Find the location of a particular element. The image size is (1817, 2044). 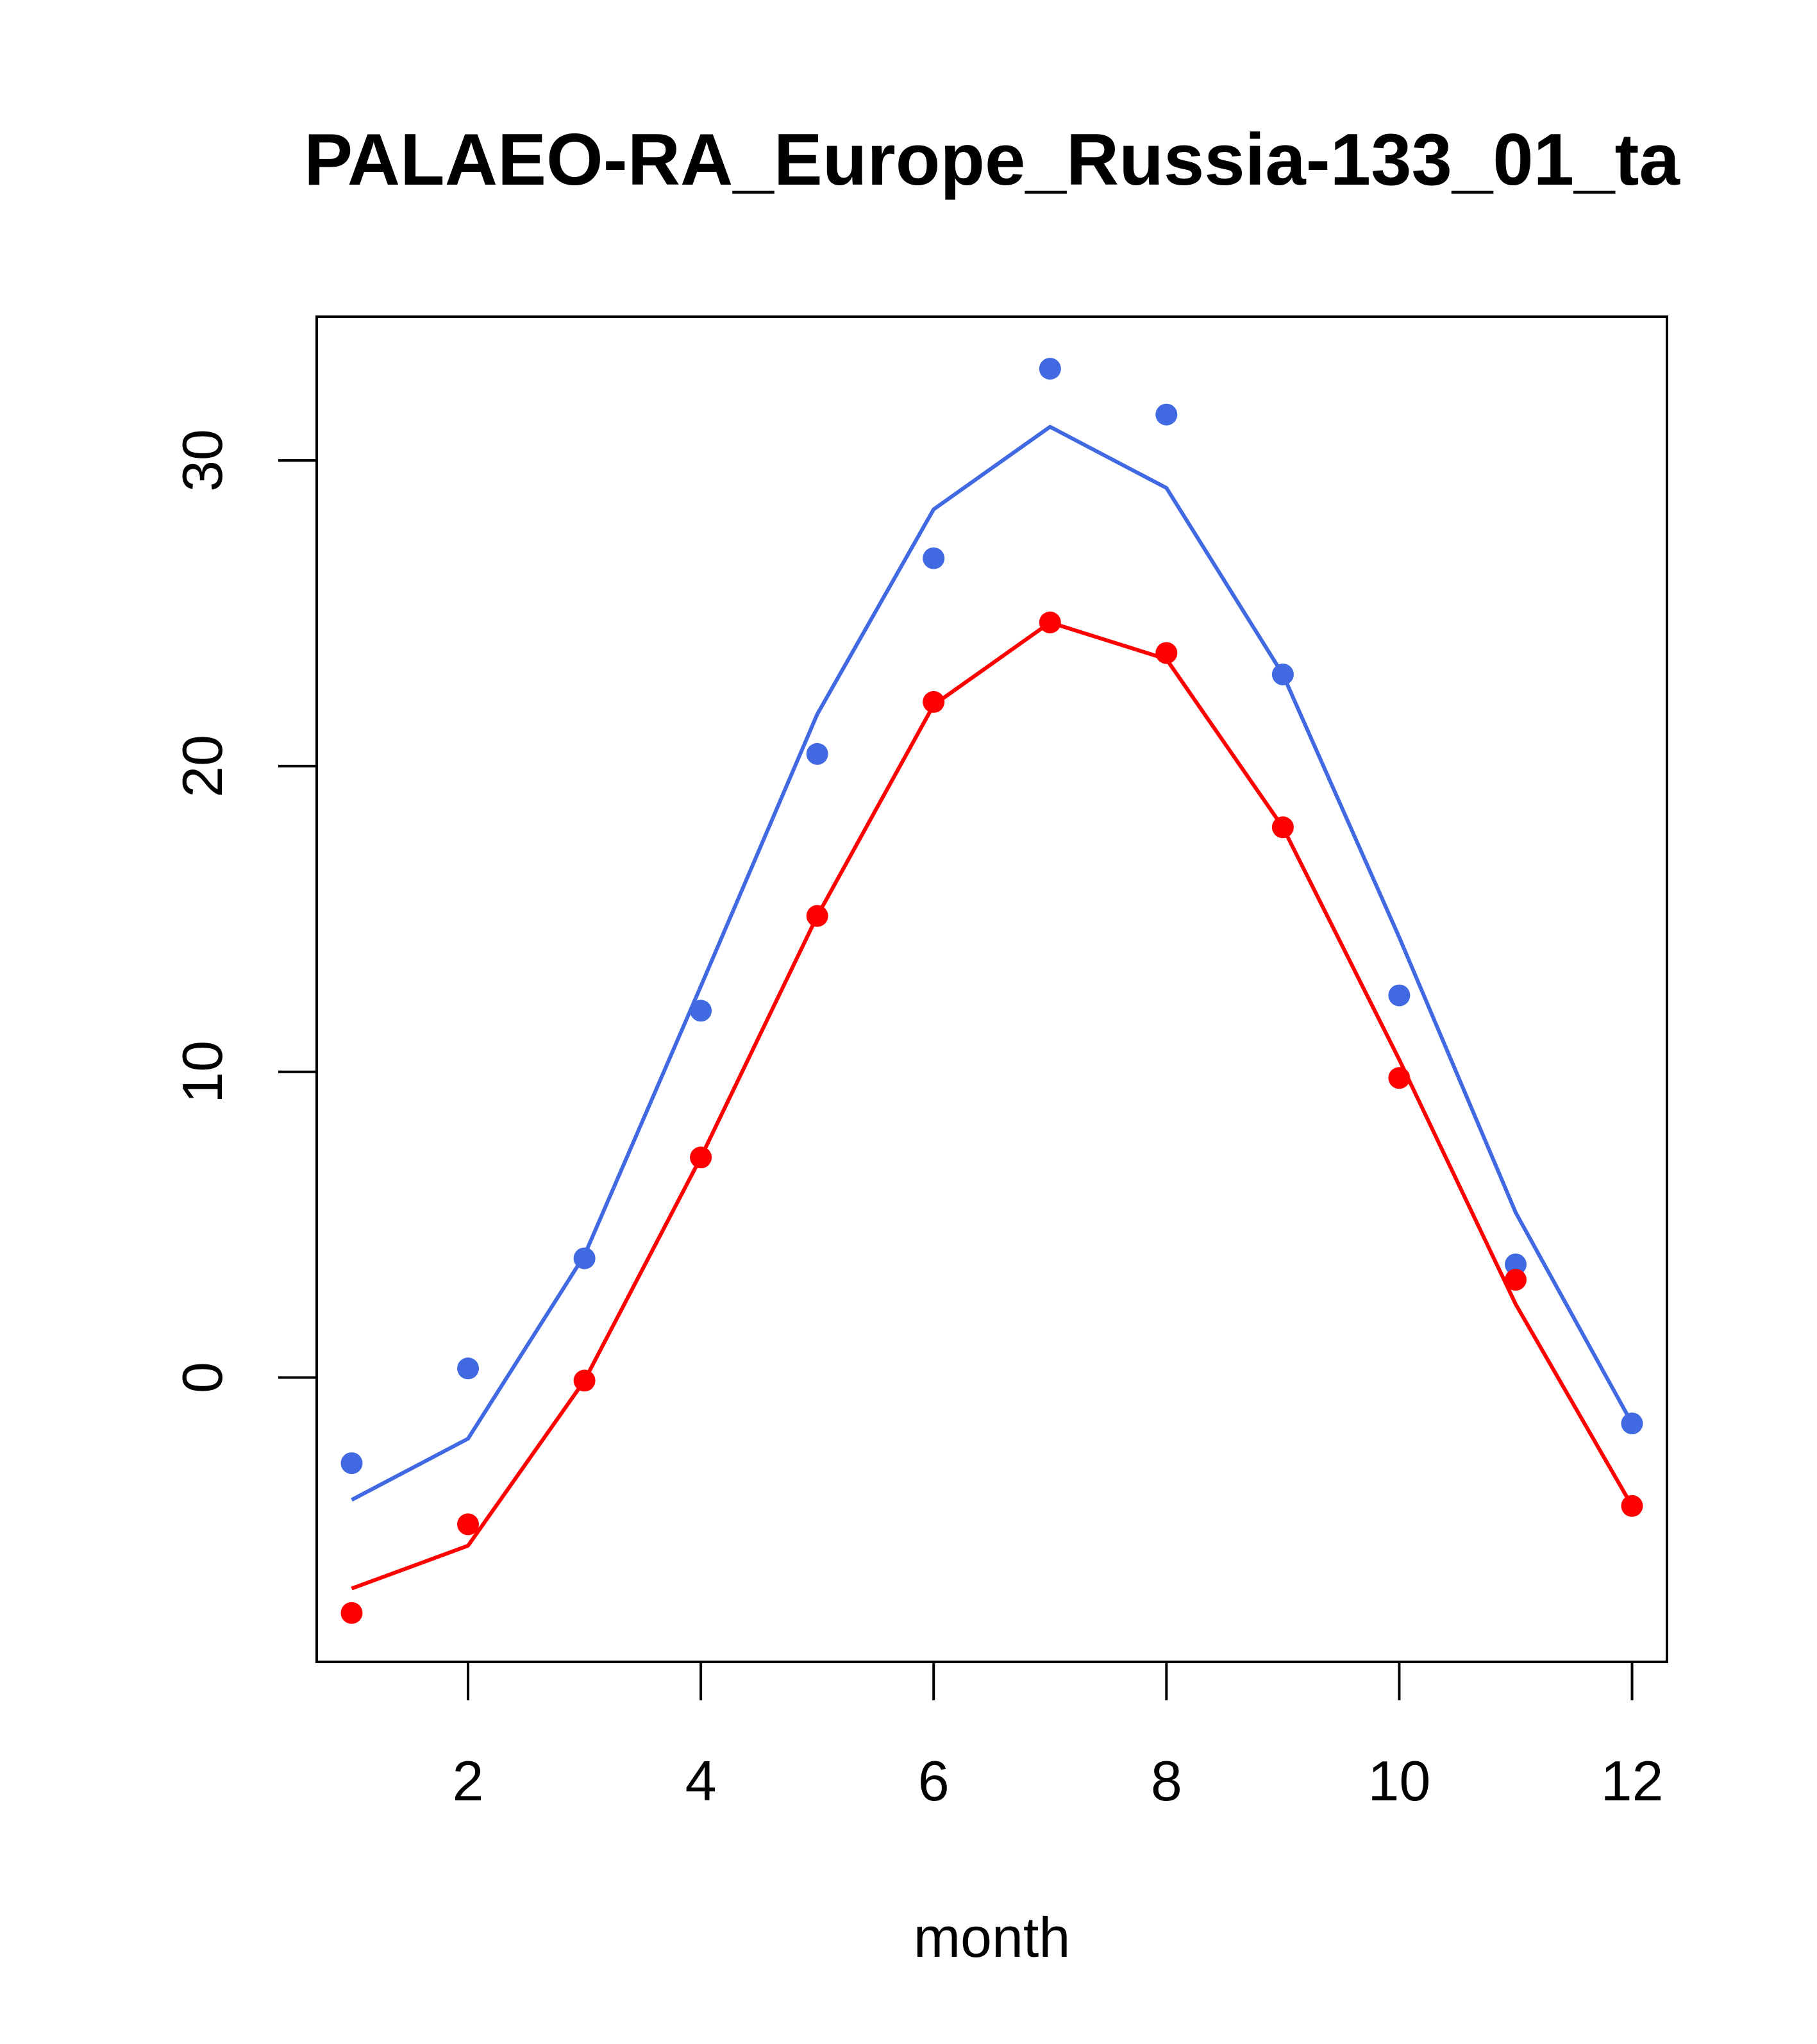

x-tick-label: 6 is located at coordinates (934, 1781).